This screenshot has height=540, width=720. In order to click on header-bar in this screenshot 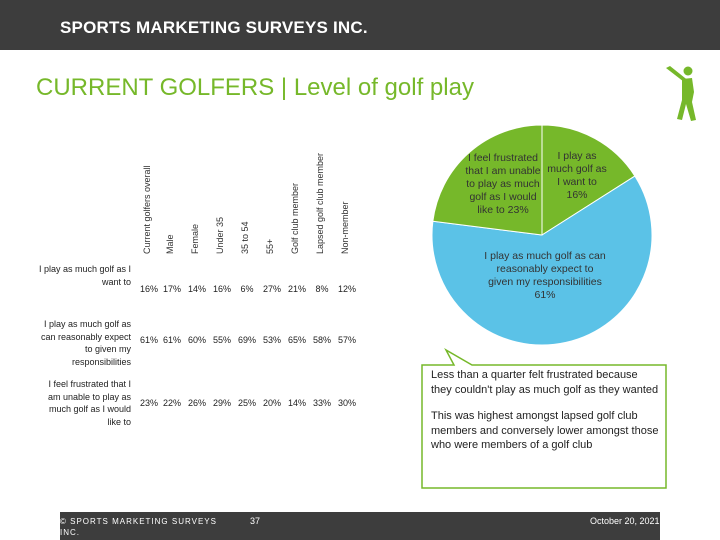, I will do `click(360, 25)`.